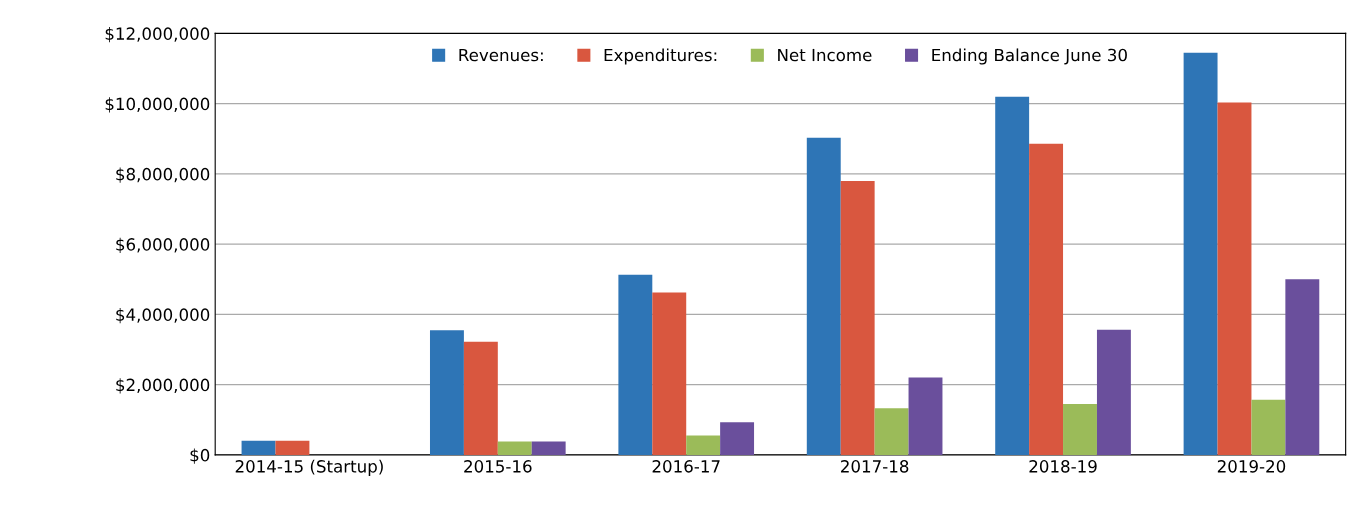  What do you see at coordinates (163, 245) in the screenshot?
I see `y-tick-label: $6,000,000` at bounding box center [163, 245].